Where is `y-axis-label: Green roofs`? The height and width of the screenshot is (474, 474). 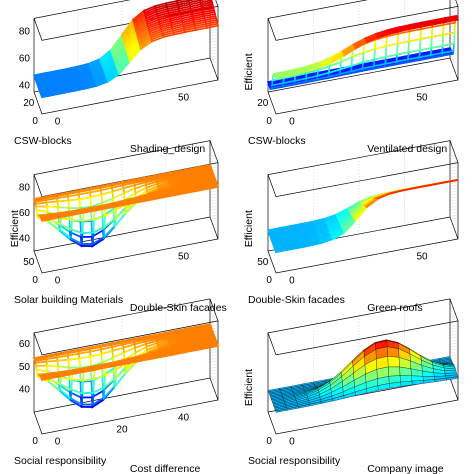
y-axis-label: Green roofs is located at coordinates (394, 308).